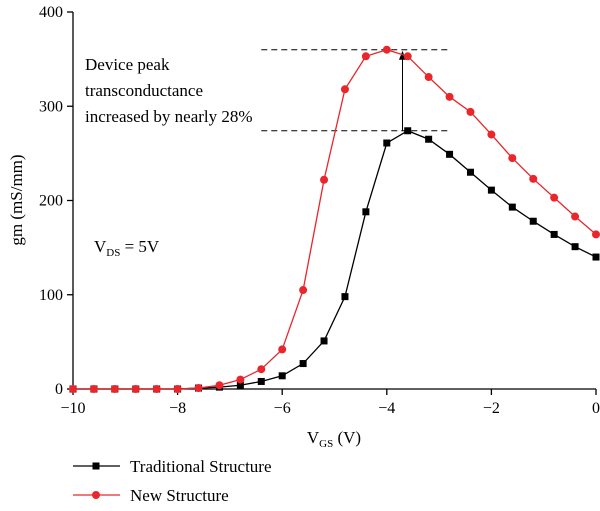 The width and height of the screenshot is (600, 511). I want to click on y-axis-title: gm (mS/mm), so click(16, 199).